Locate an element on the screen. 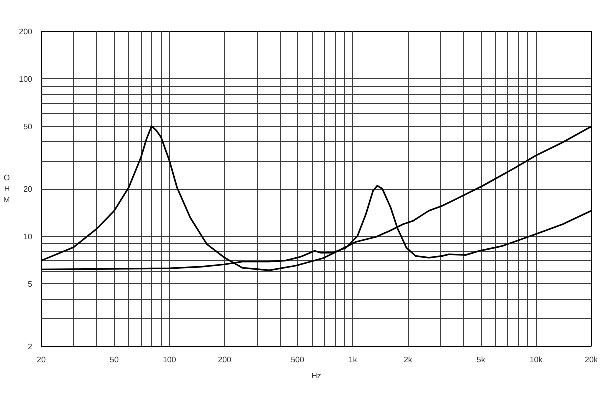 The height and width of the screenshot is (400, 600). x-tick-label: 1k is located at coordinates (353, 360).